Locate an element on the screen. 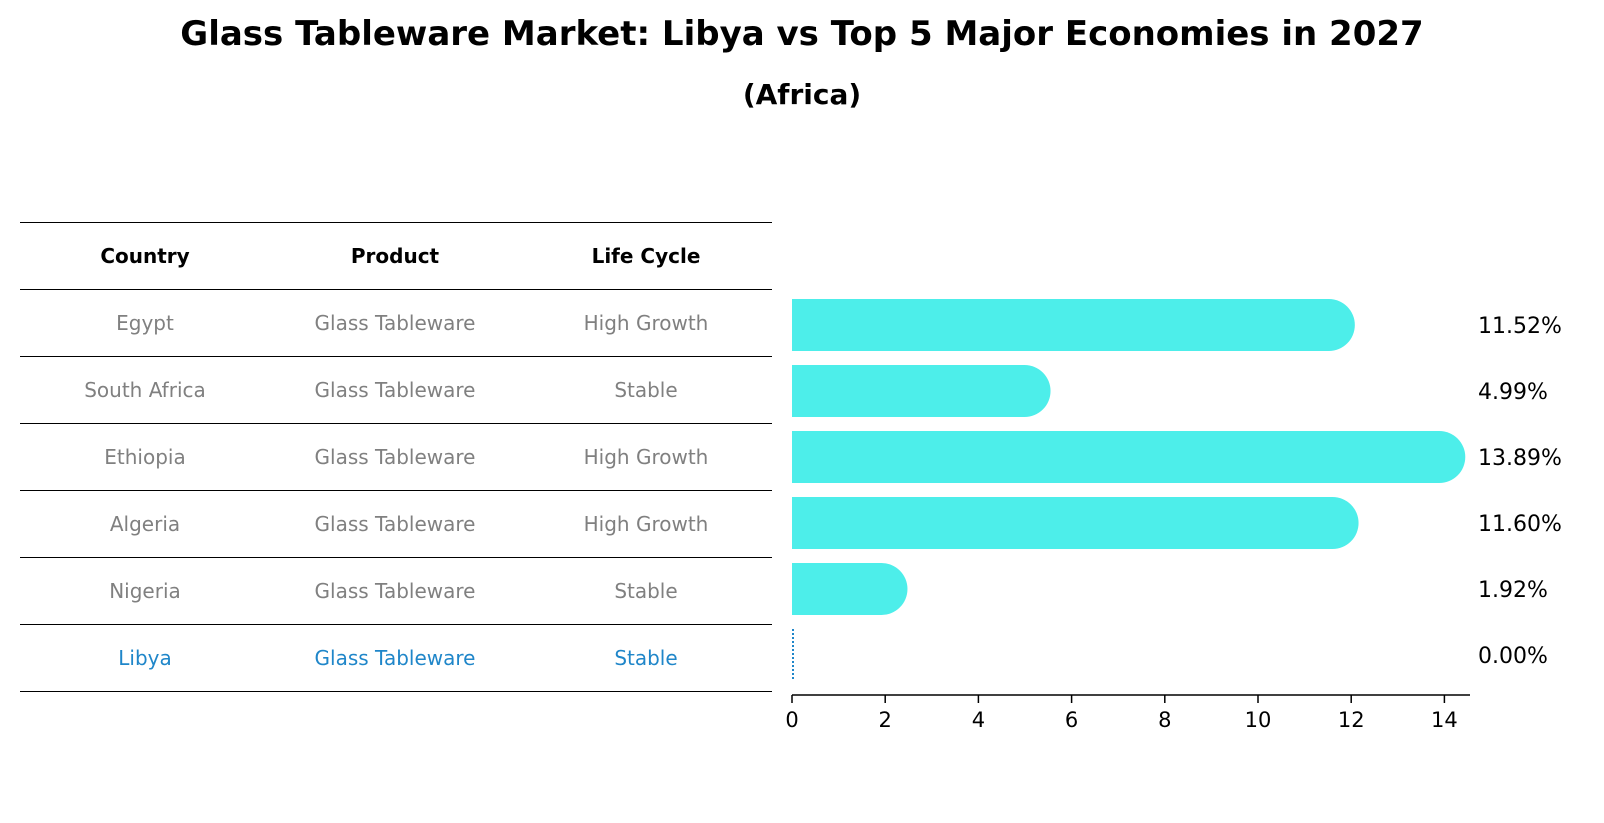  value-label: 11.60% is located at coordinates (1520, 524).